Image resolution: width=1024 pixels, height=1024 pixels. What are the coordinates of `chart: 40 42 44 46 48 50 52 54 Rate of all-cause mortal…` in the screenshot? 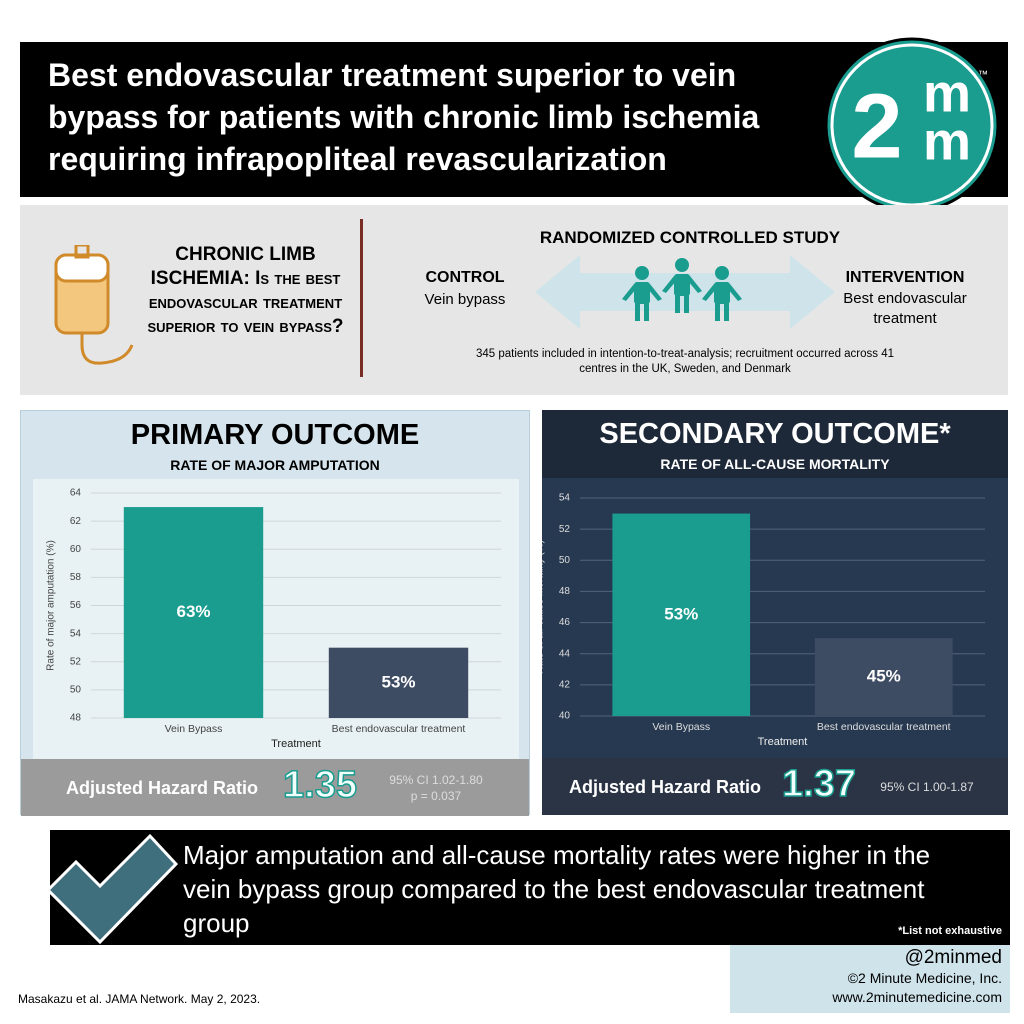 It's located at (763, 620).